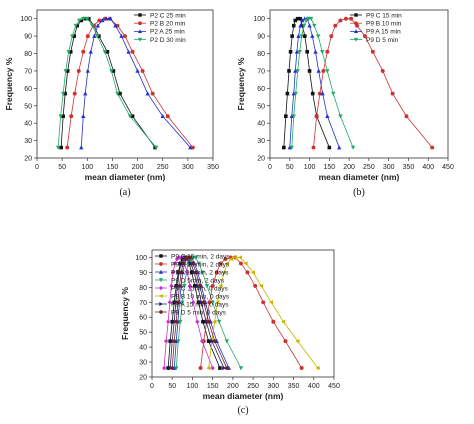 The height and width of the screenshot is (424, 474). Describe the element at coordinates (233, 386) in the screenshot. I see `x-tick-label: 200` at that location.